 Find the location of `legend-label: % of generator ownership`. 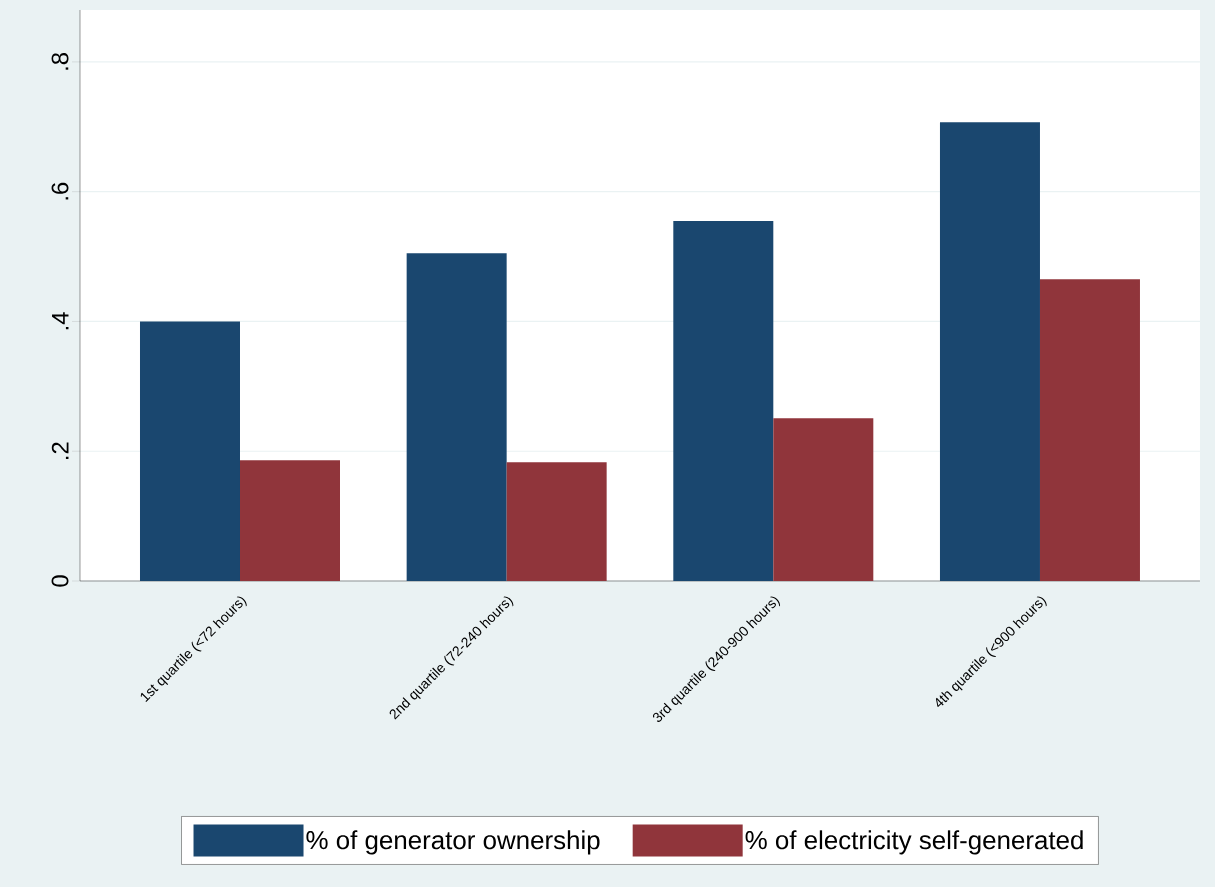

legend-label: % of generator ownership is located at coordinates (453, 842).